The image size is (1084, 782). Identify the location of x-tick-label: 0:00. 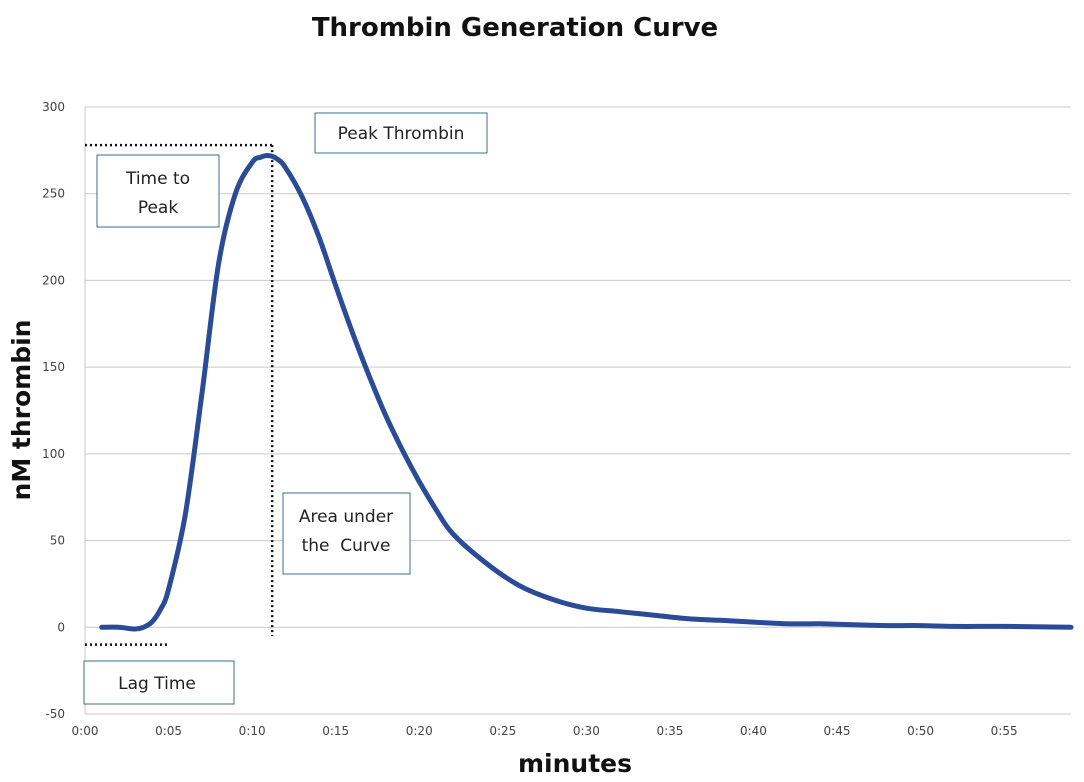
(85, 731).